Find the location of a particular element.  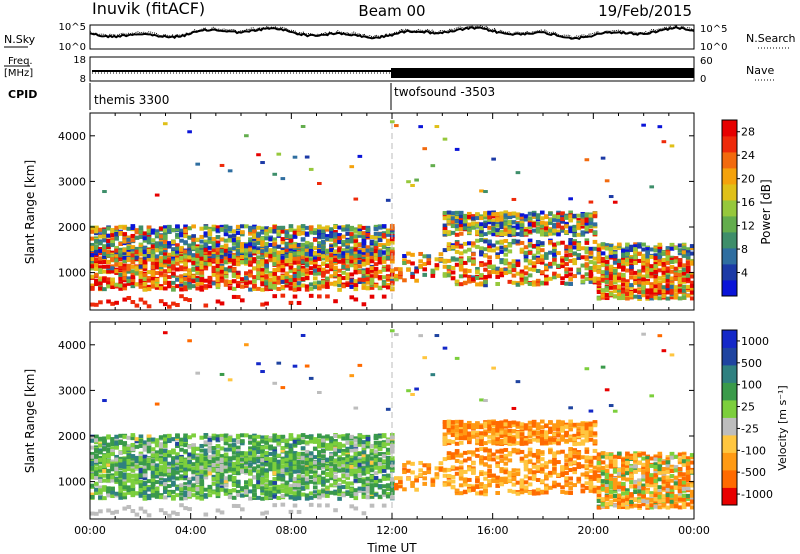

power-colorbar-swatch is located at coordinates (729, 224).